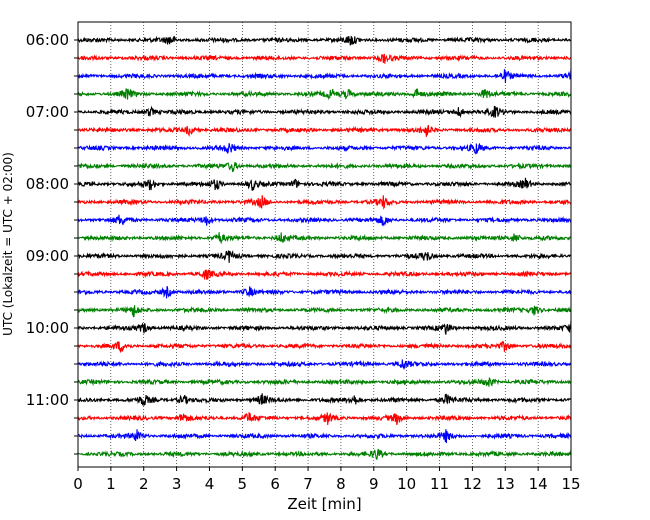 This screenshot has width=650, height=520. What do you see at coordinates (47, 328) in the screenshot?
I see `y-tick-label: 10:00` at bounding box center [47, 328].